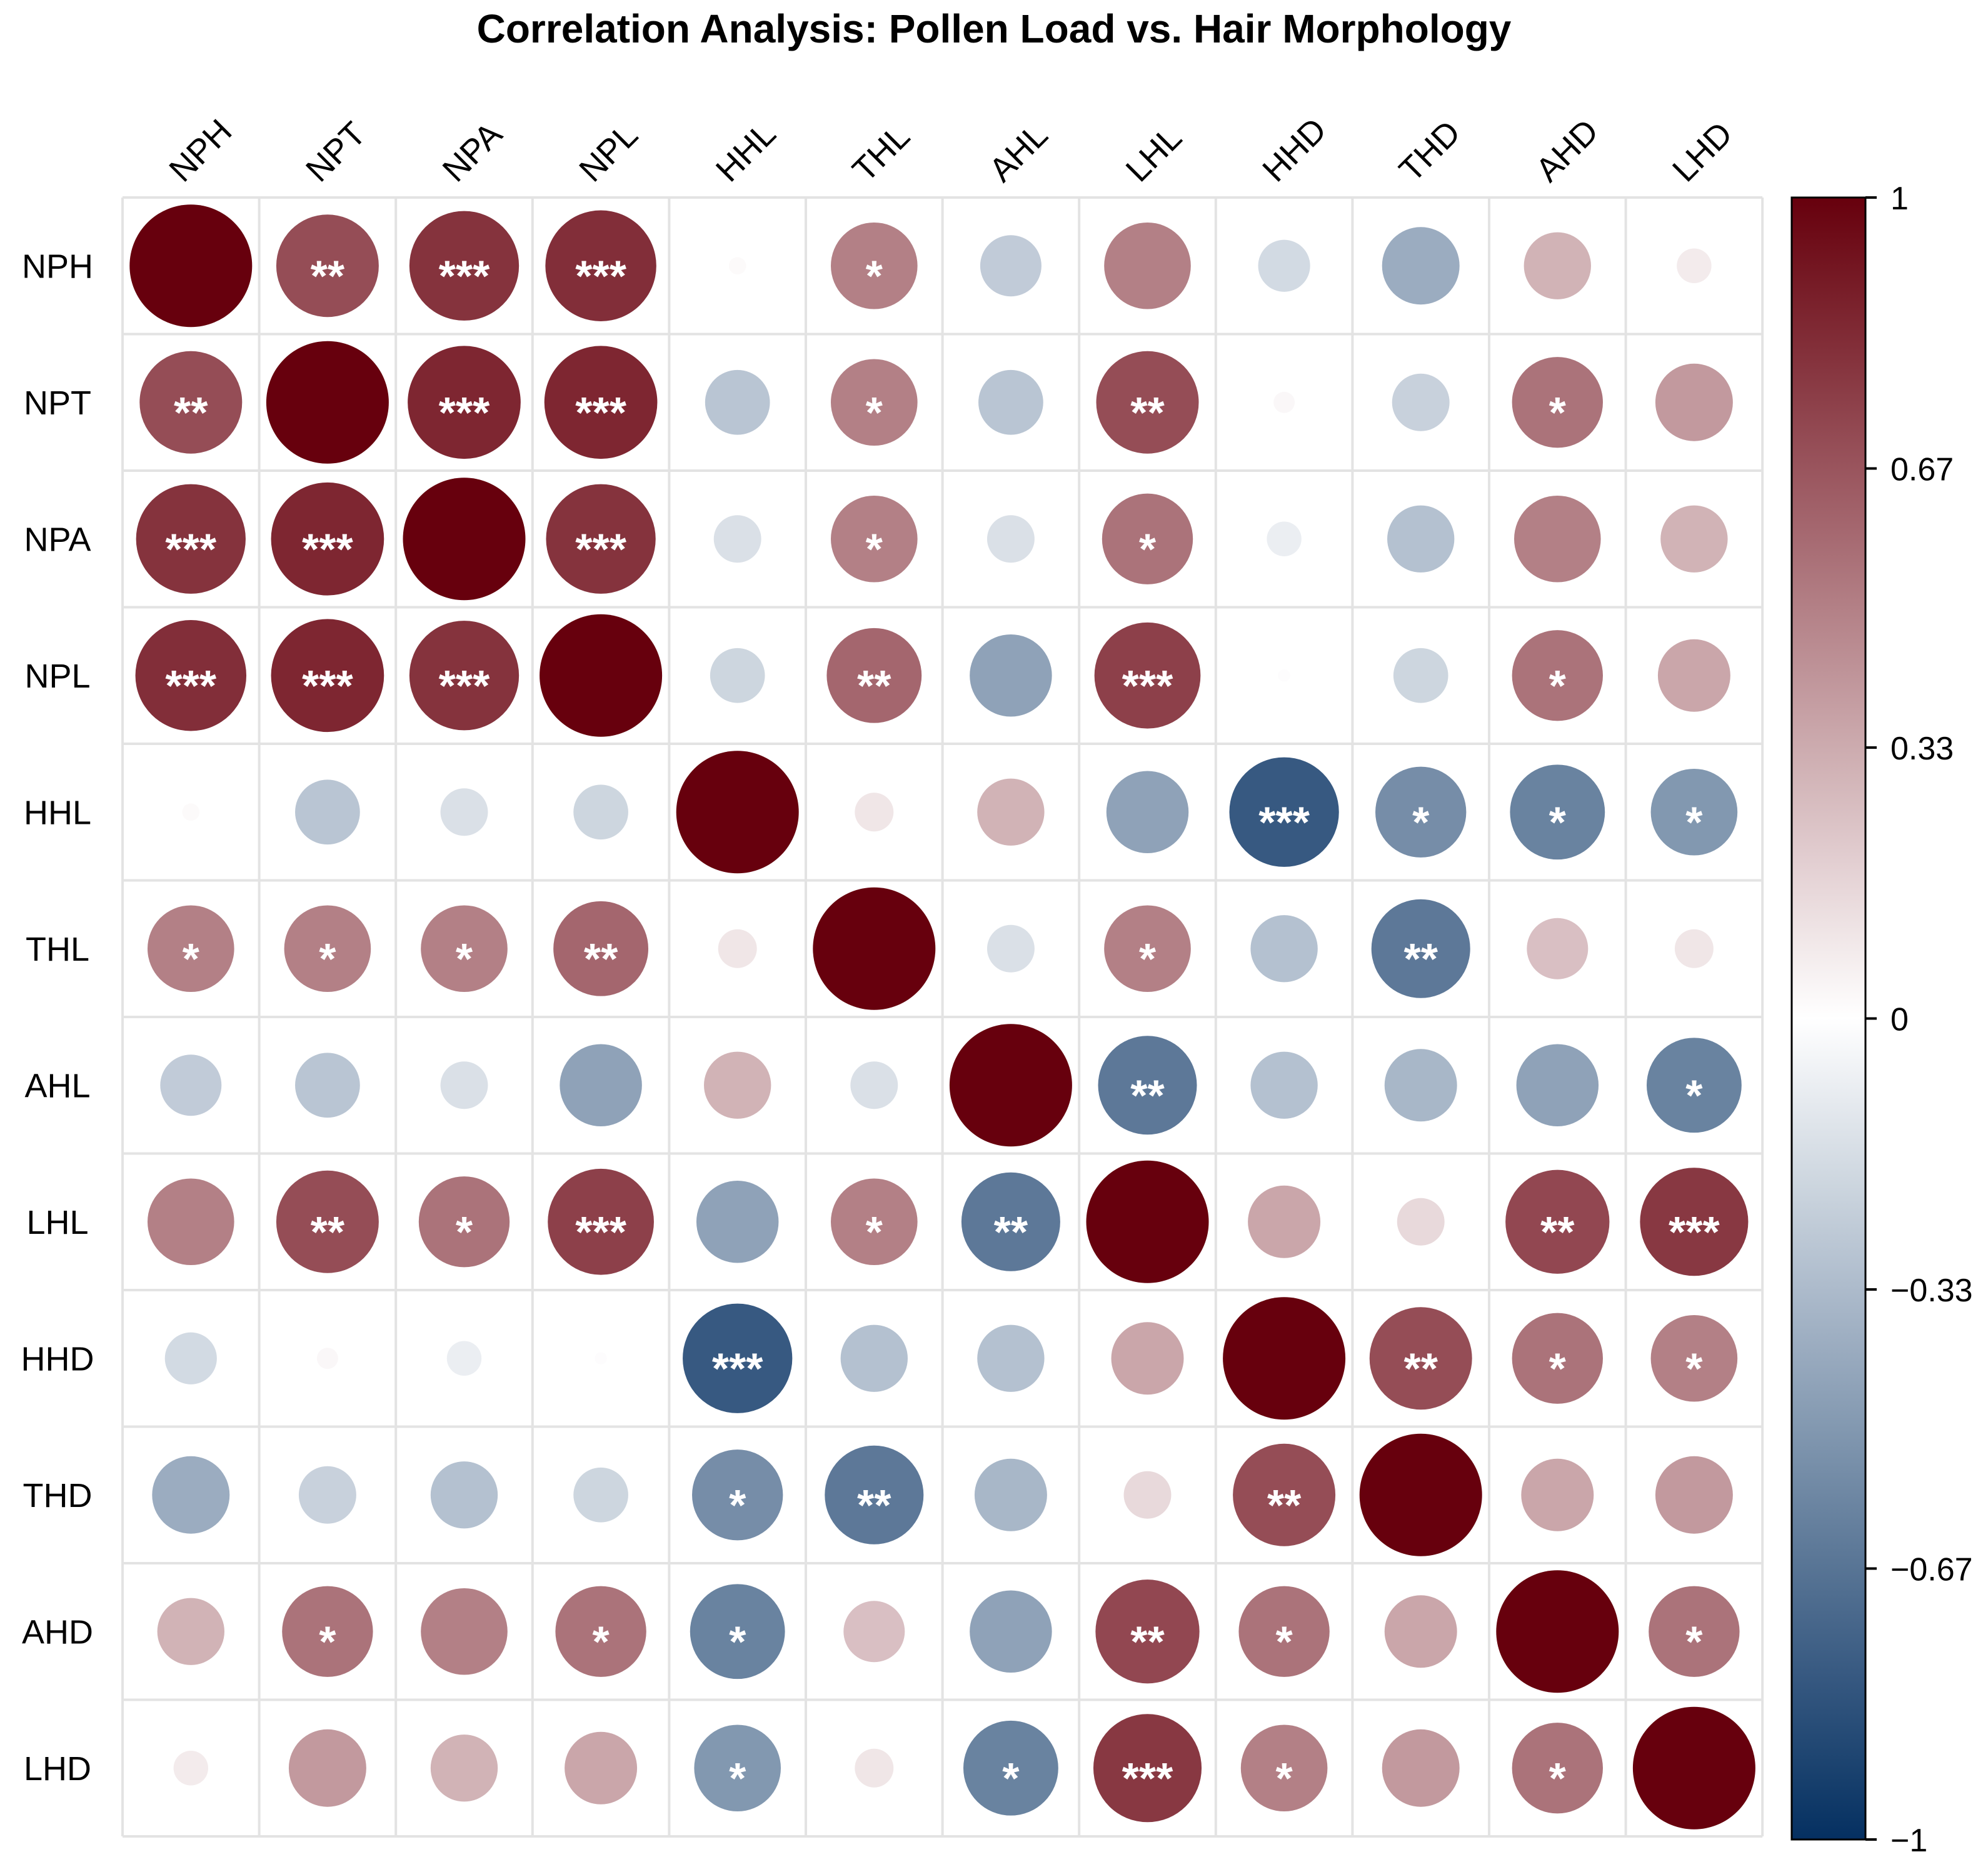 The height and width of the screenshot is (1867, 1988). Describe the element at coordinates (1284, 402) in the screenshot. I see `corr-circle-NPT-HHD` at that location.